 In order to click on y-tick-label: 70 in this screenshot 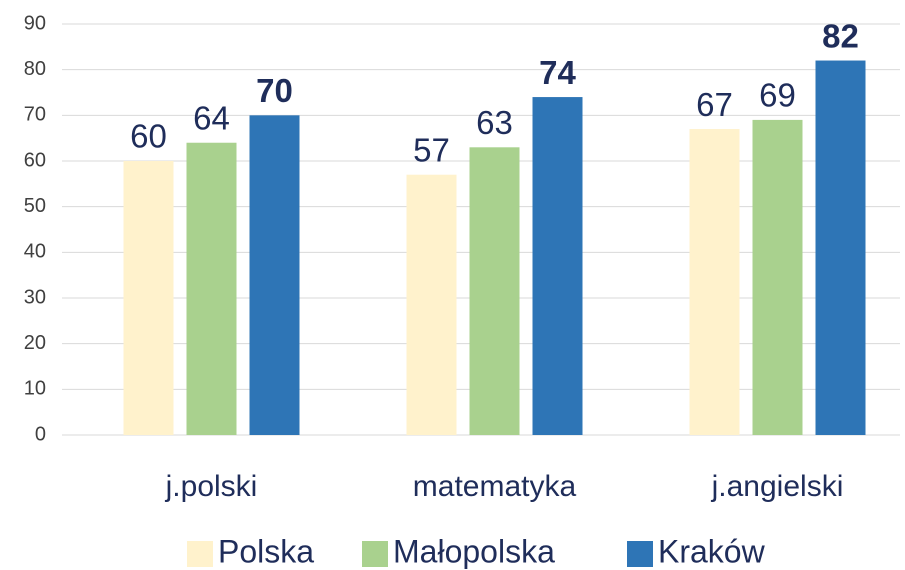, I will do `click(35, 115)`.